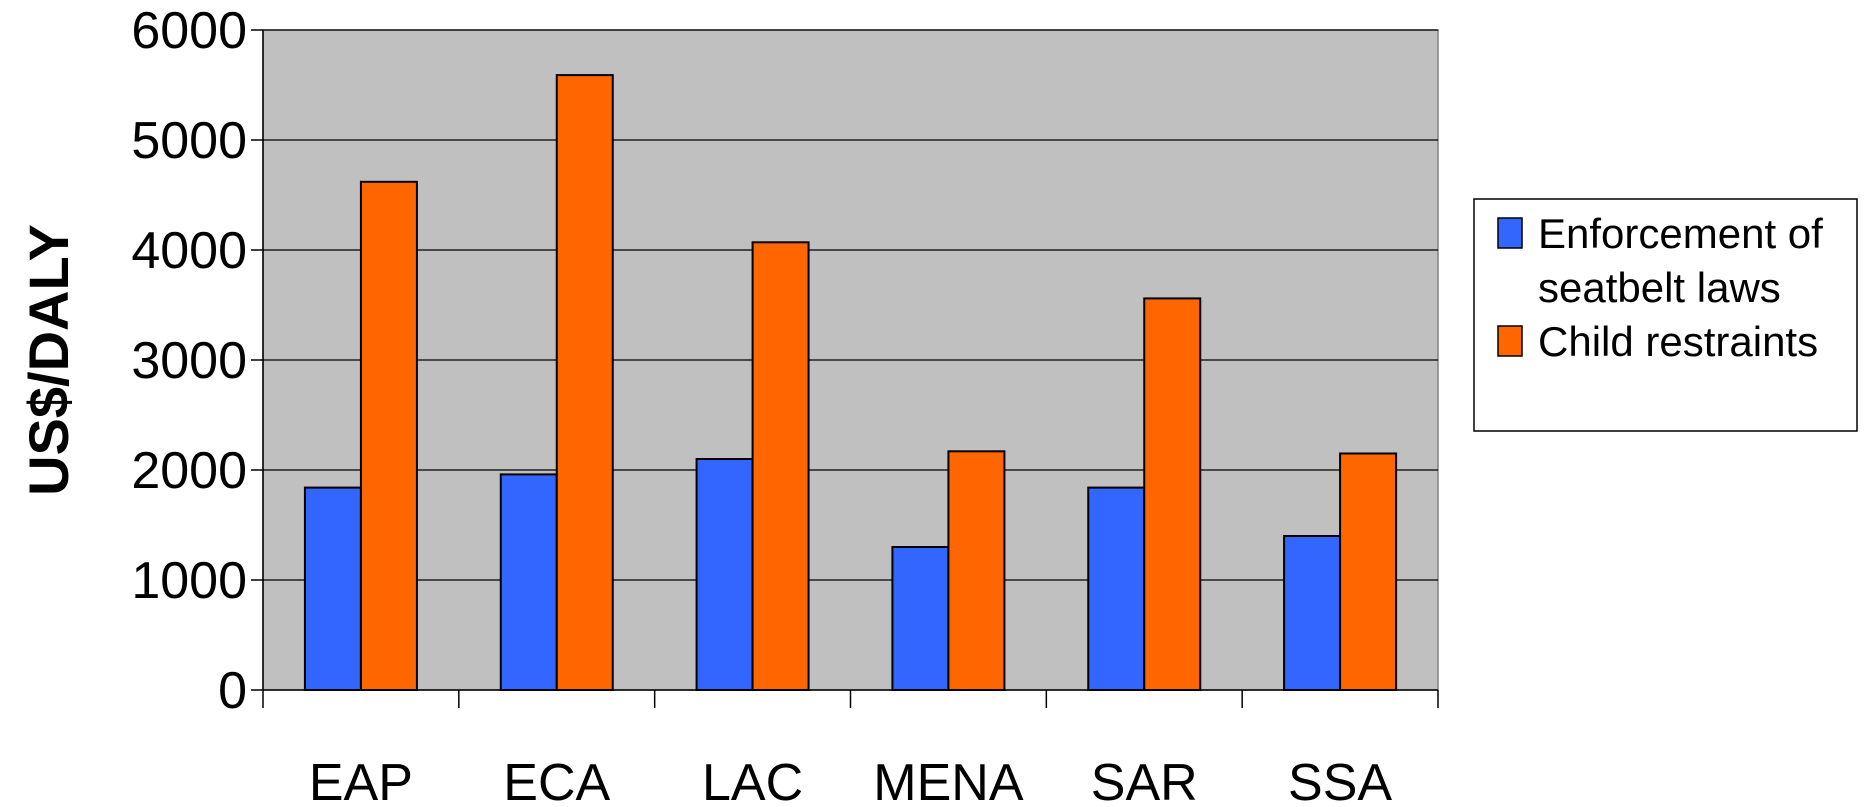  I want to click on y-tick-label: 2000, so click(189, 471).